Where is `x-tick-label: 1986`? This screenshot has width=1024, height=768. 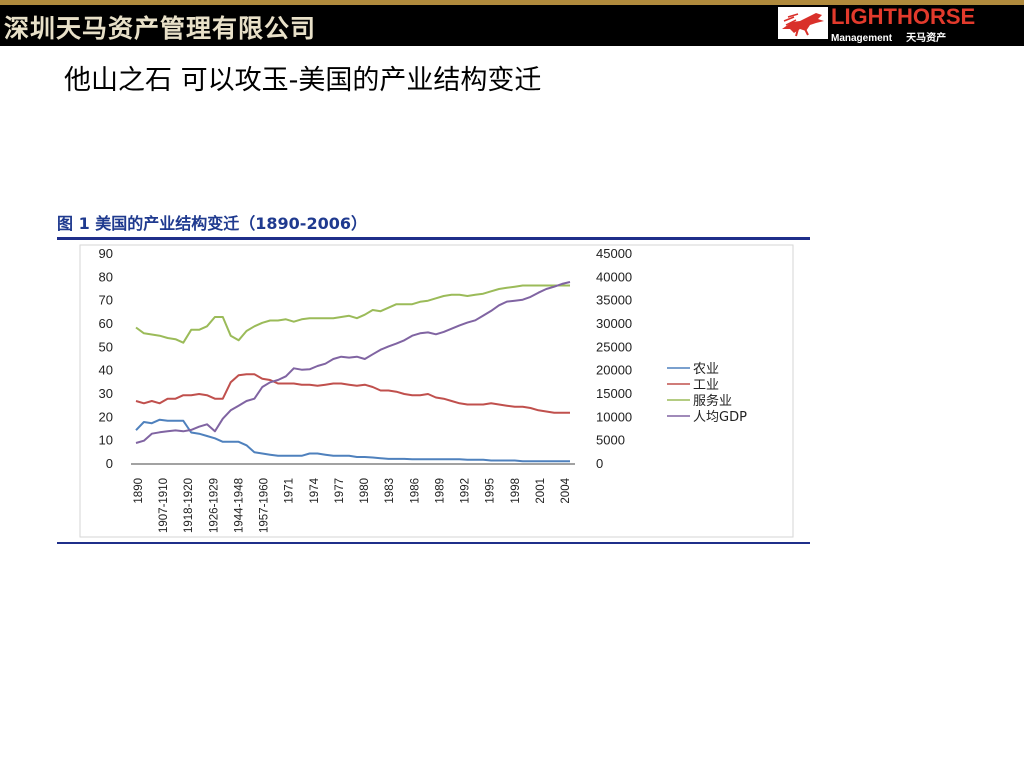
x-tick-label: 1986 is located at coordinates (415, 491).